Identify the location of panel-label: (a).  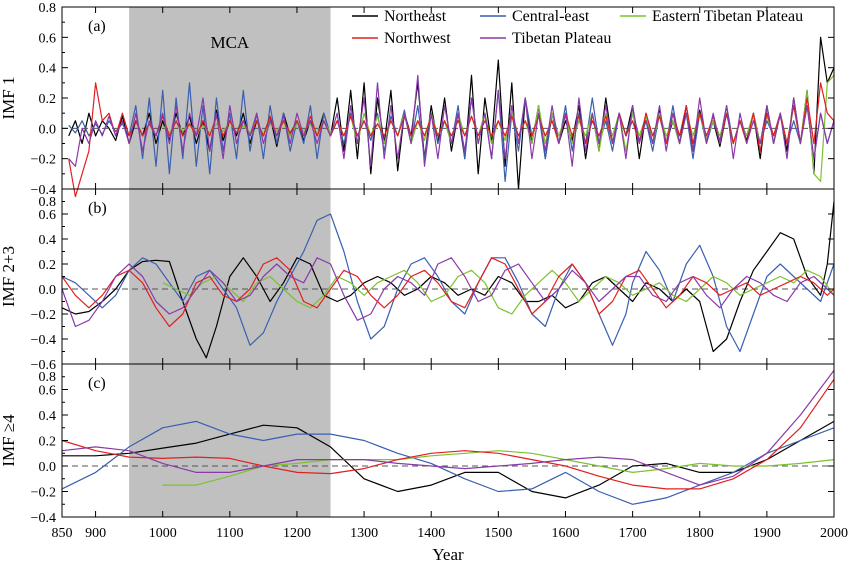
(97, 26).